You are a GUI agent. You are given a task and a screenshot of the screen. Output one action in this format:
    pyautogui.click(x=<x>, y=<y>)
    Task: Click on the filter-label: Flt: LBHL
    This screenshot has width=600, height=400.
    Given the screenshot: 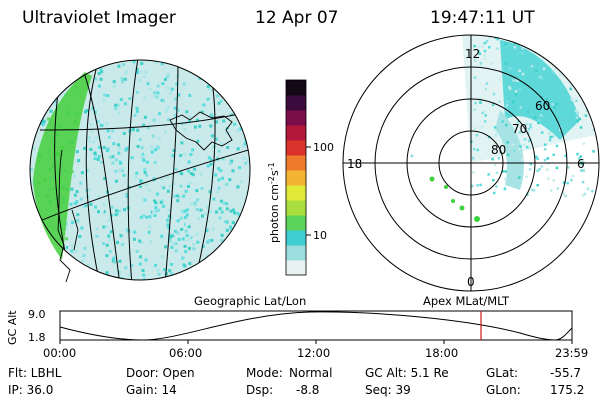 What is the action you would take?
    pyautogui.click(x=35, y=373)
    